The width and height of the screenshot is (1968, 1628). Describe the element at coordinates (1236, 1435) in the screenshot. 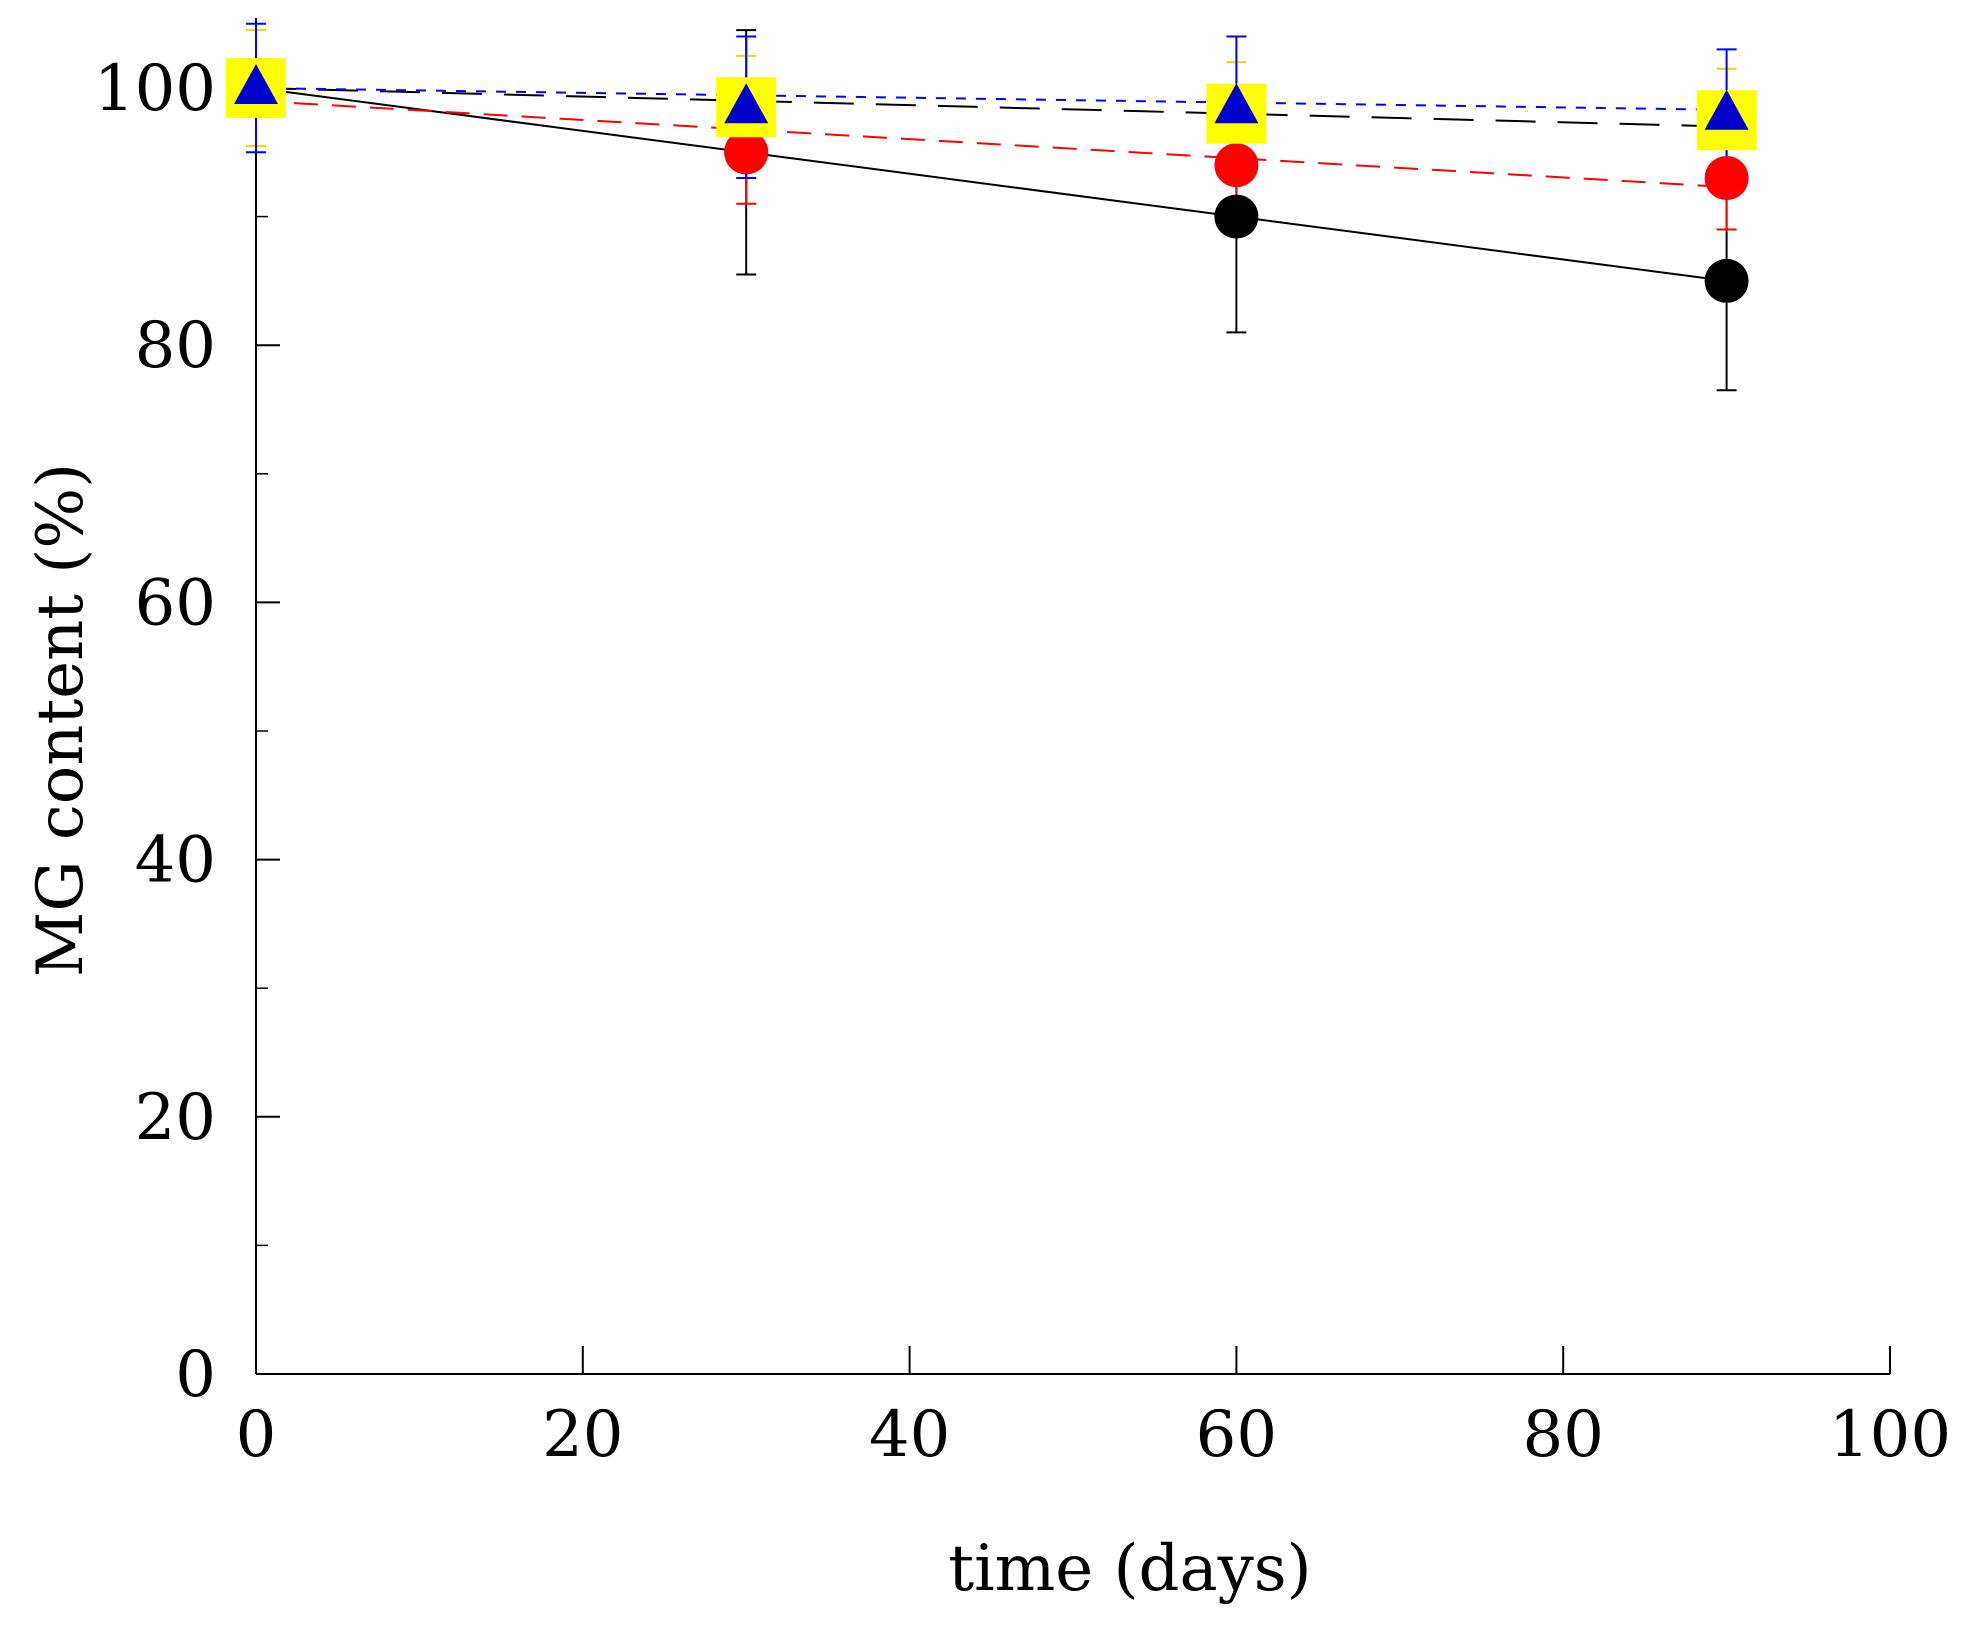

I see `x-tick-label: 60` at that location.